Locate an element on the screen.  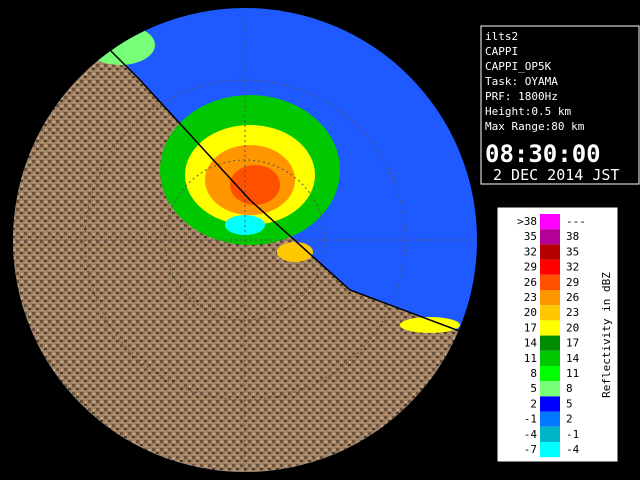
legend-low: -7 is located at coordinates (530, 449).